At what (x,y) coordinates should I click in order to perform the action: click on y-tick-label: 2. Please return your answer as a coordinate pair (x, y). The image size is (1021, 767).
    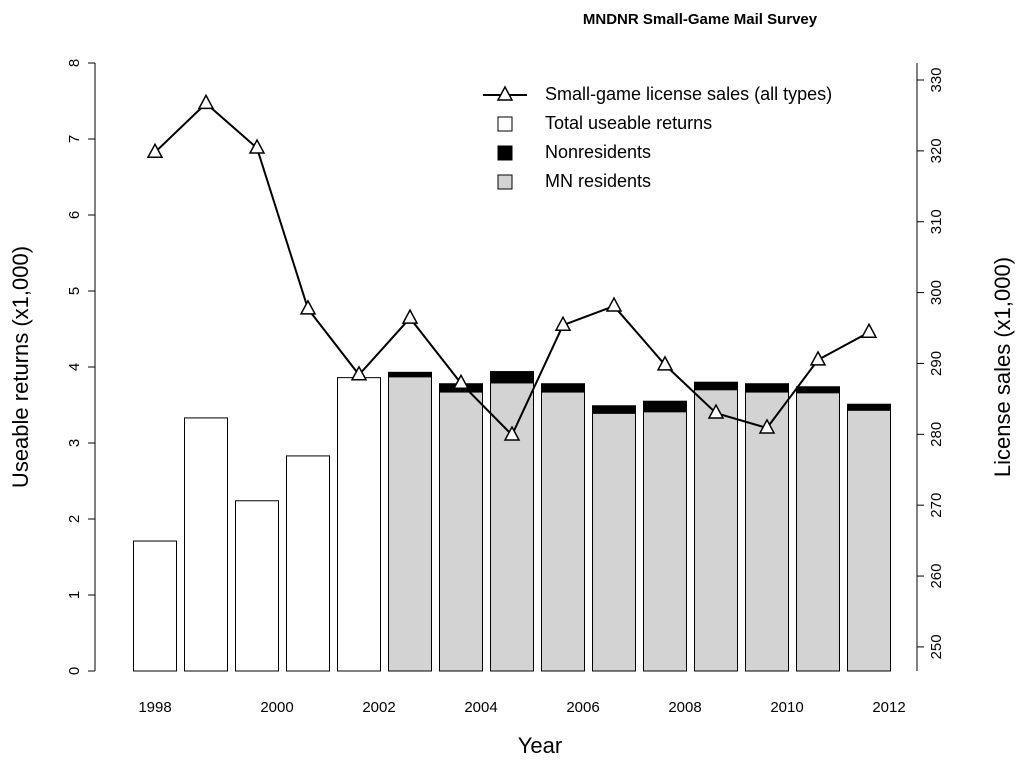
    Looking at the image, I should click on (74, 519).